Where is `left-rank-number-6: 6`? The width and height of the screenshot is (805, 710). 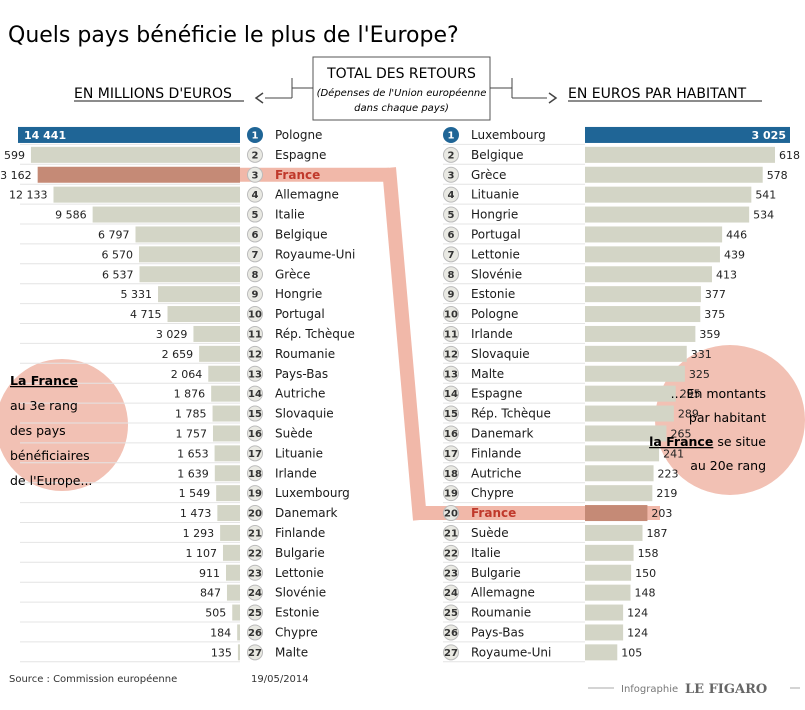 left-rank-number-6: 6 is located at coordinates (255, 235).